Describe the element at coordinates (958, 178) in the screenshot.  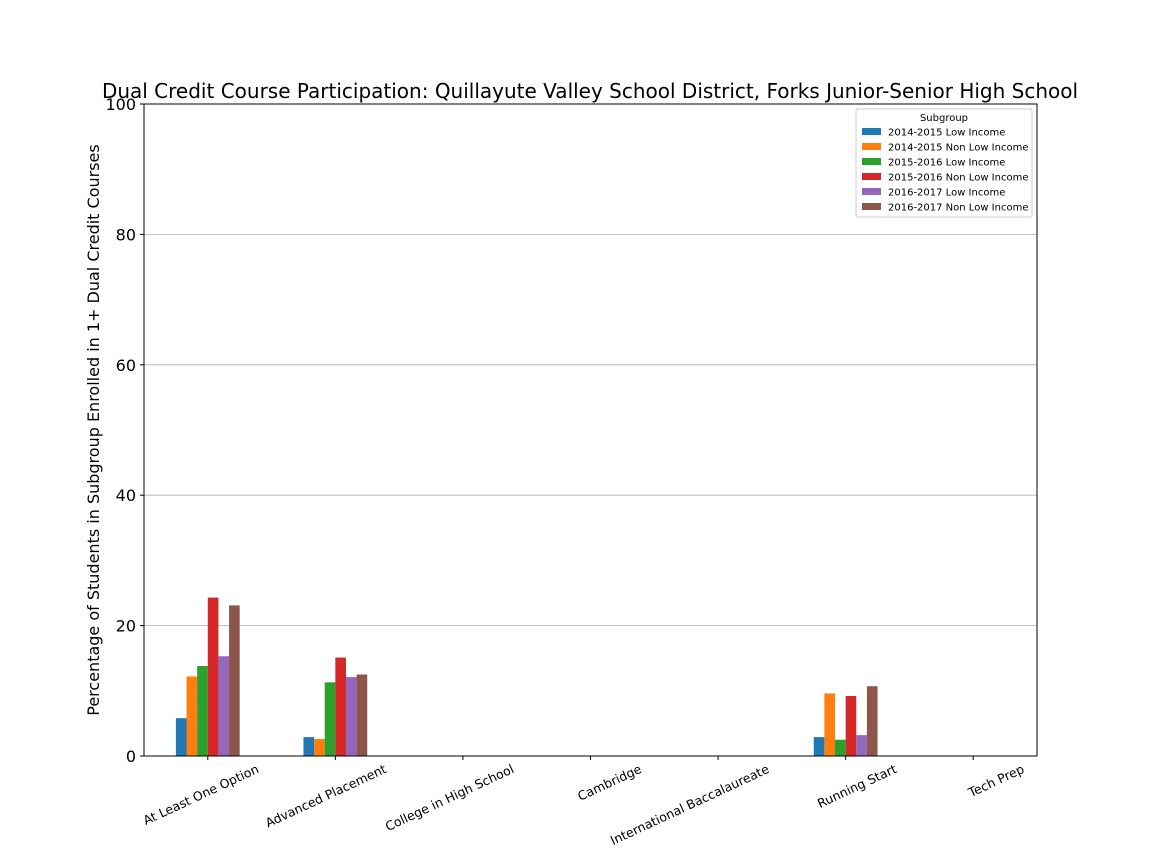
I see `legend-label: 2015-2016 Non Low Income` at that location.